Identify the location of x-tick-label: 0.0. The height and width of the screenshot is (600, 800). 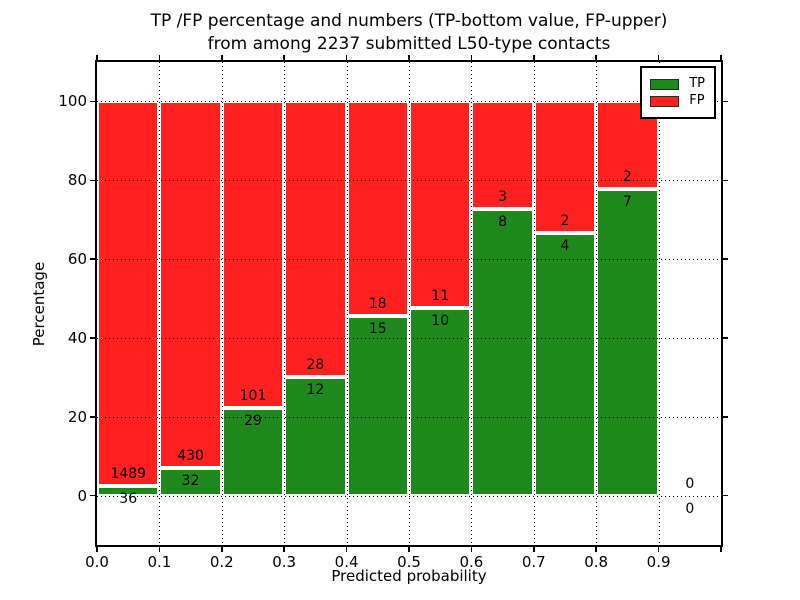
(97, 562).